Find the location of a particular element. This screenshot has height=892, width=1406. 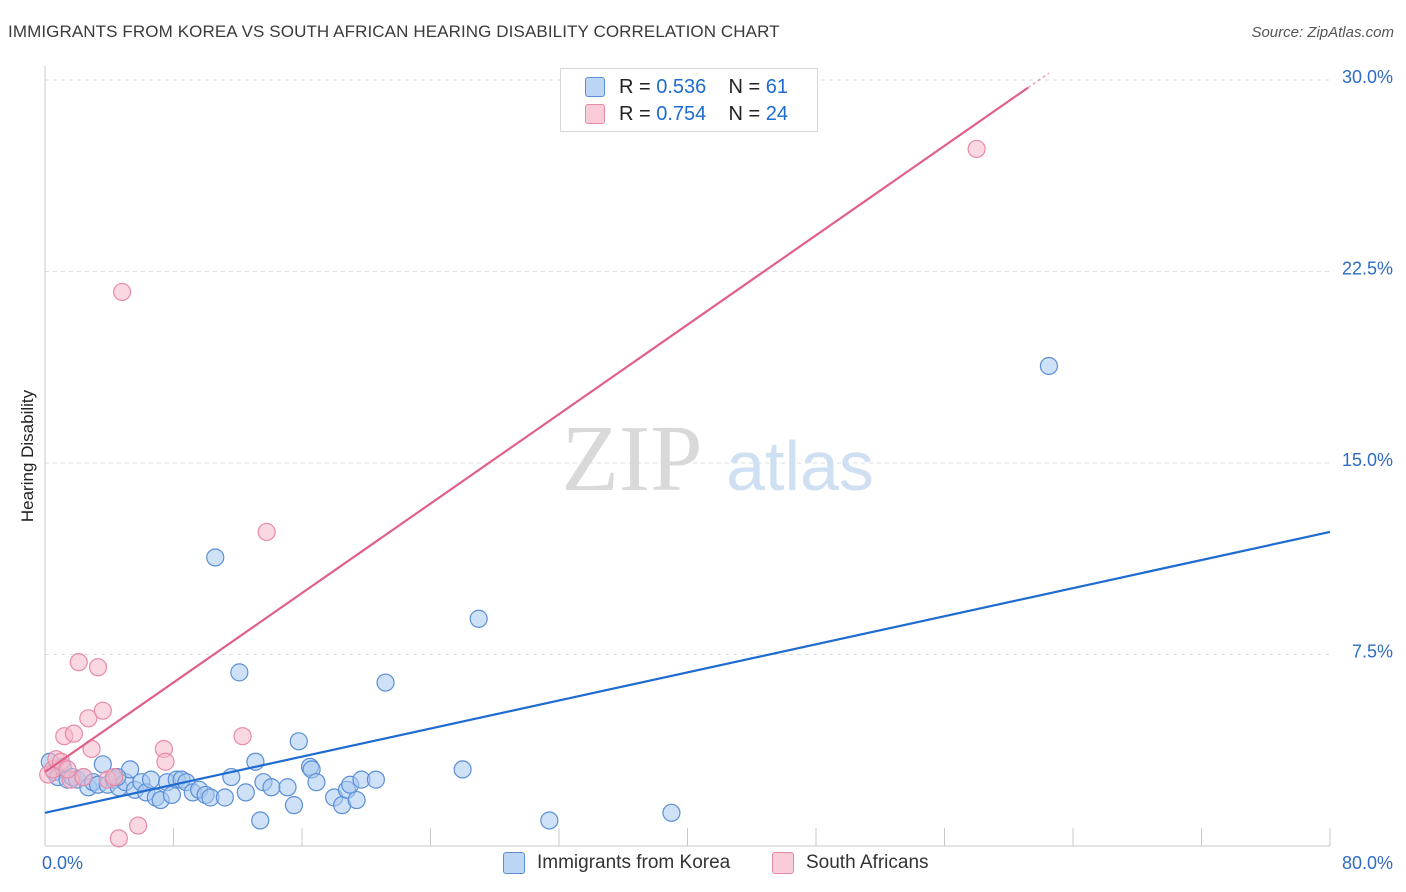

y-tick-label-3: 30.0% is located at coordinates (1367, 77).